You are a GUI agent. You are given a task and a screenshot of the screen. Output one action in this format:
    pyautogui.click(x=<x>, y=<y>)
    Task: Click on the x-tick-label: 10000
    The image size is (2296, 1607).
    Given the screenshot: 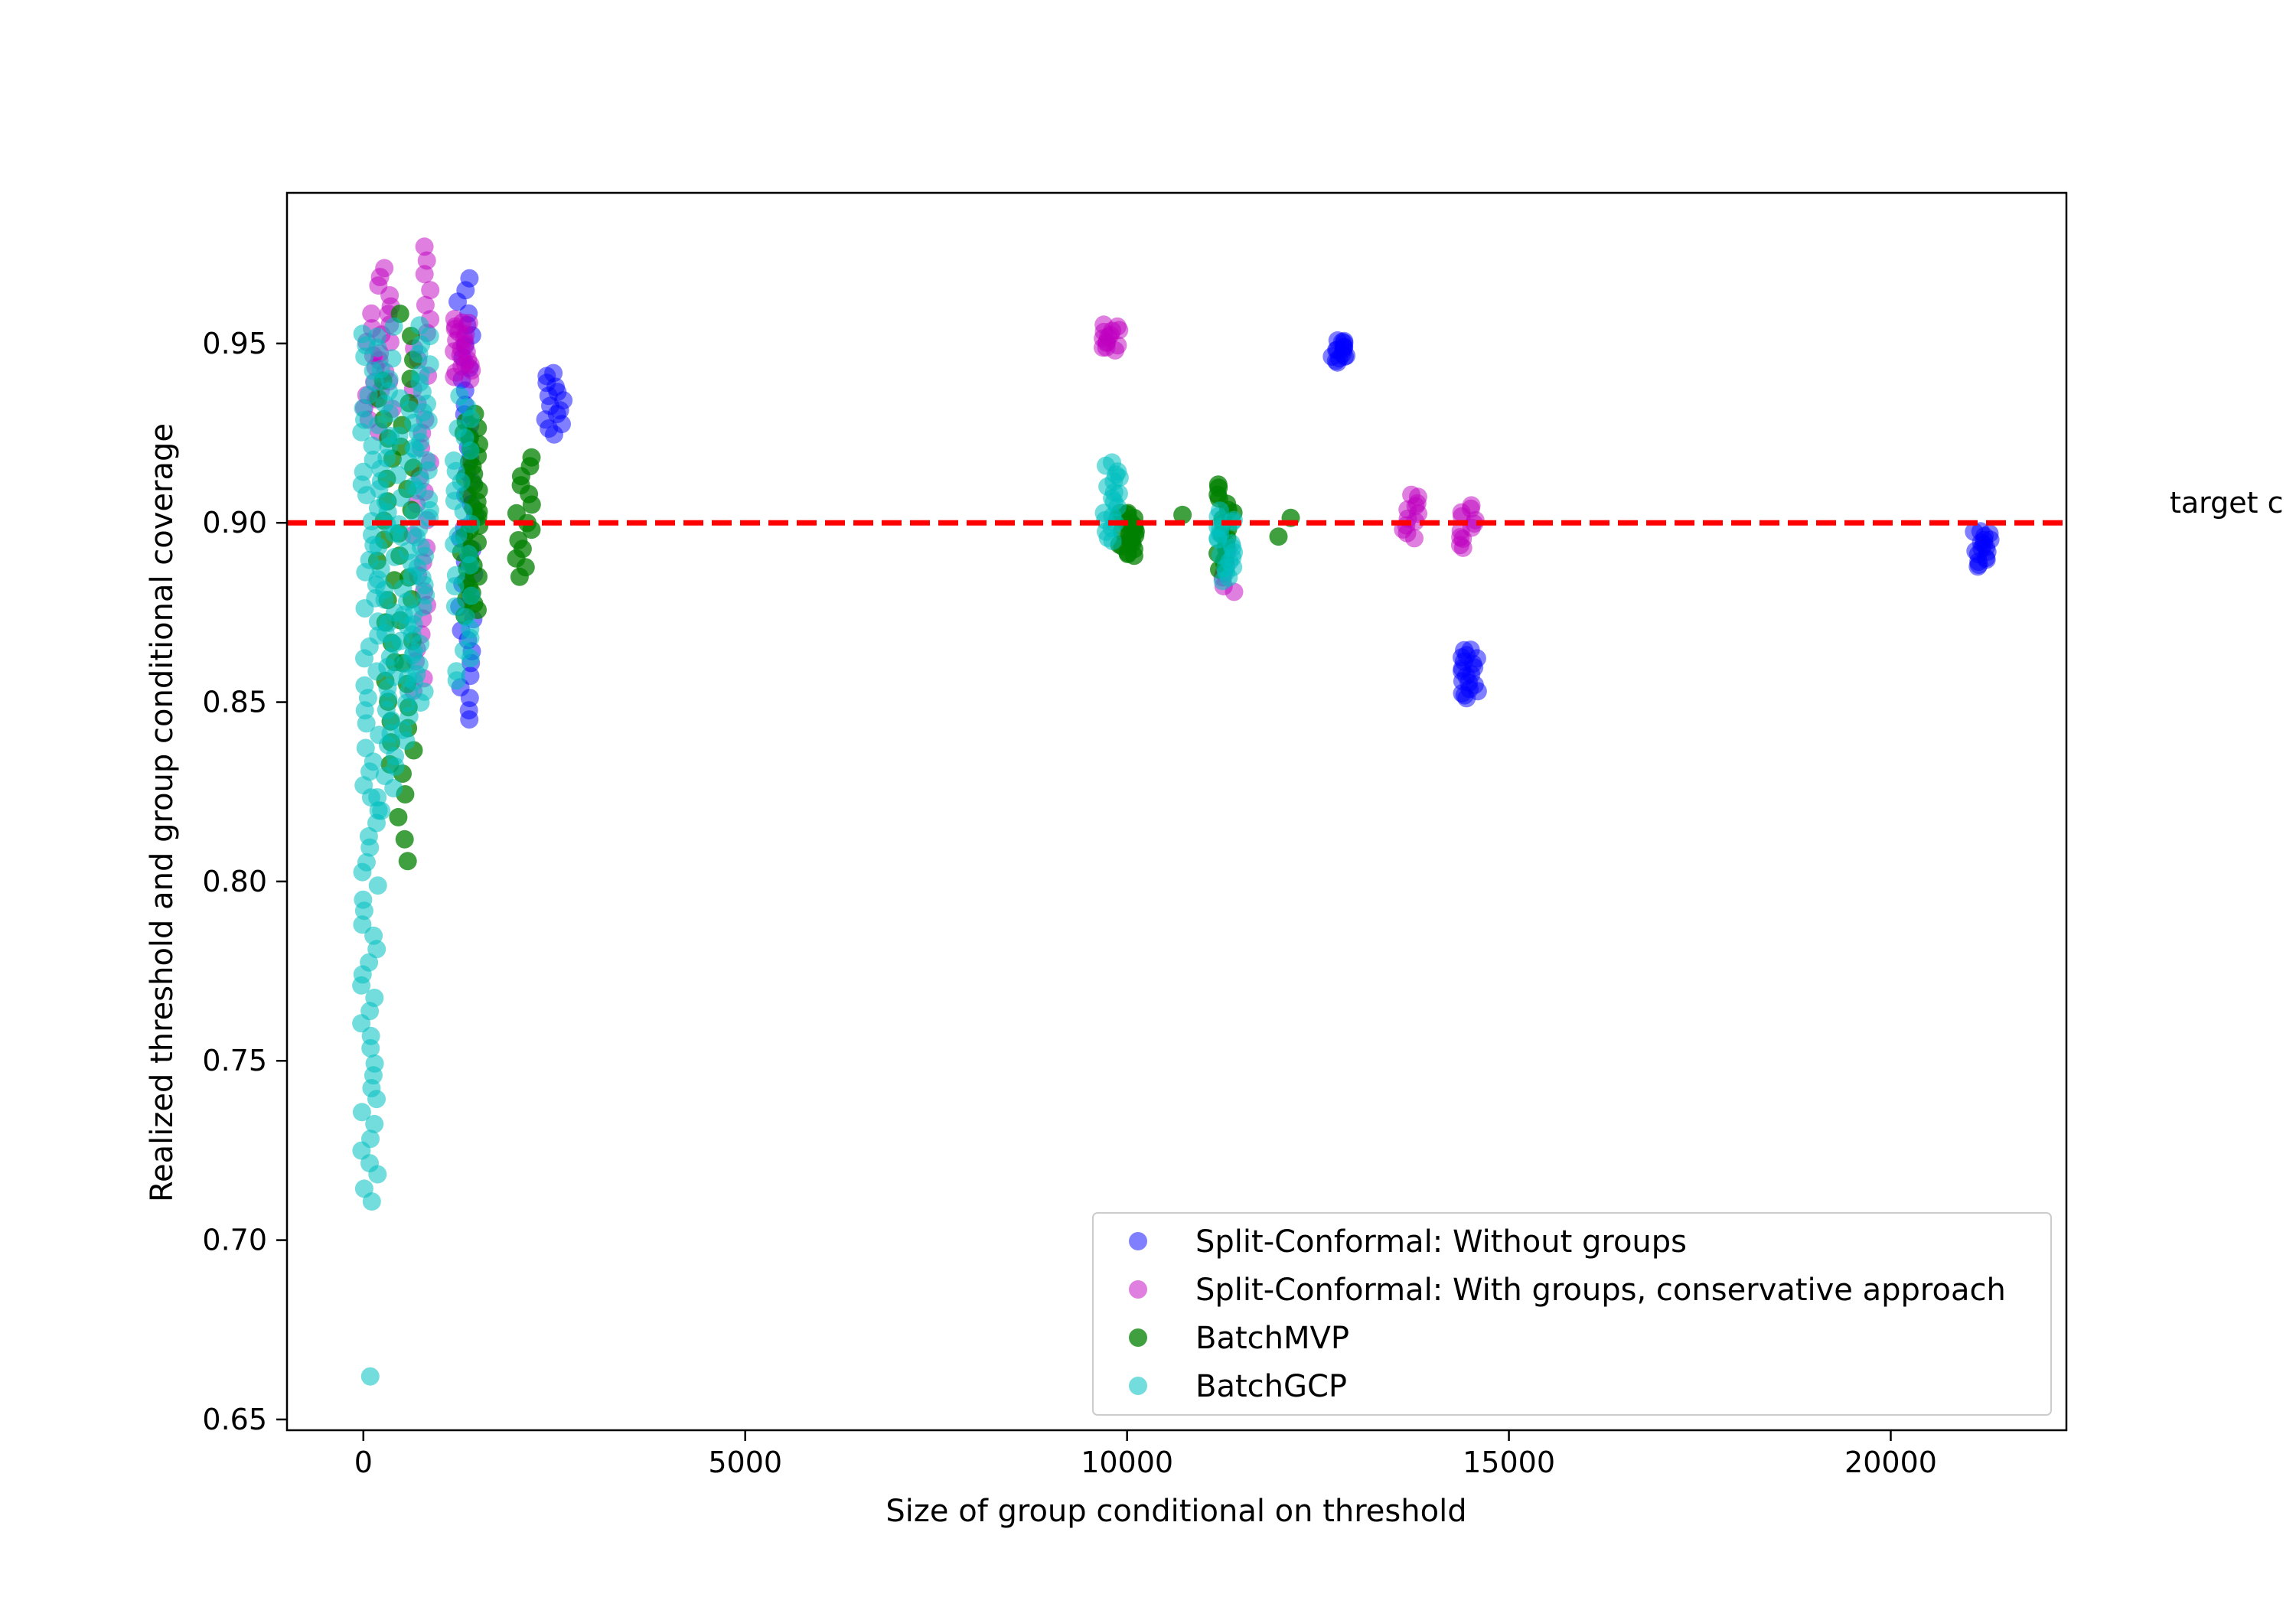 What is the action you would take?
    pyautogui.click(x=1127, y=1462)
    